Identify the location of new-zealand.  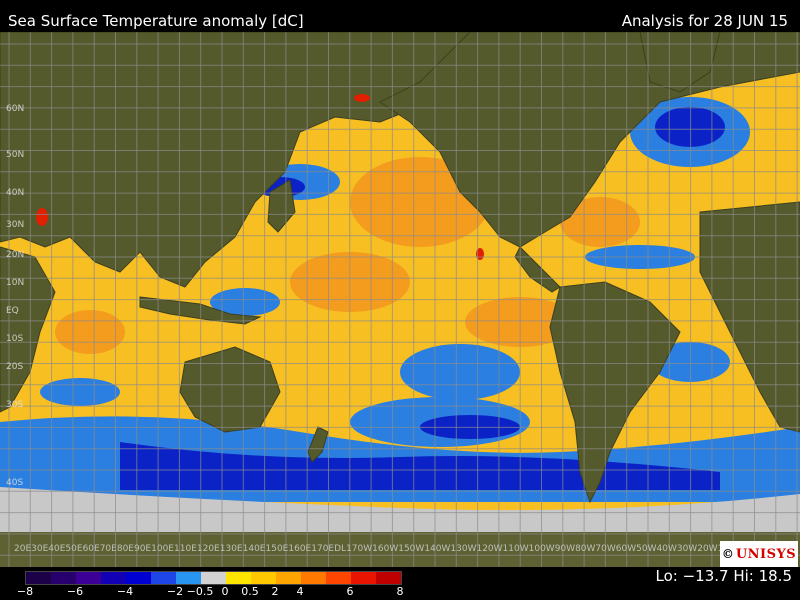
(318, 444).